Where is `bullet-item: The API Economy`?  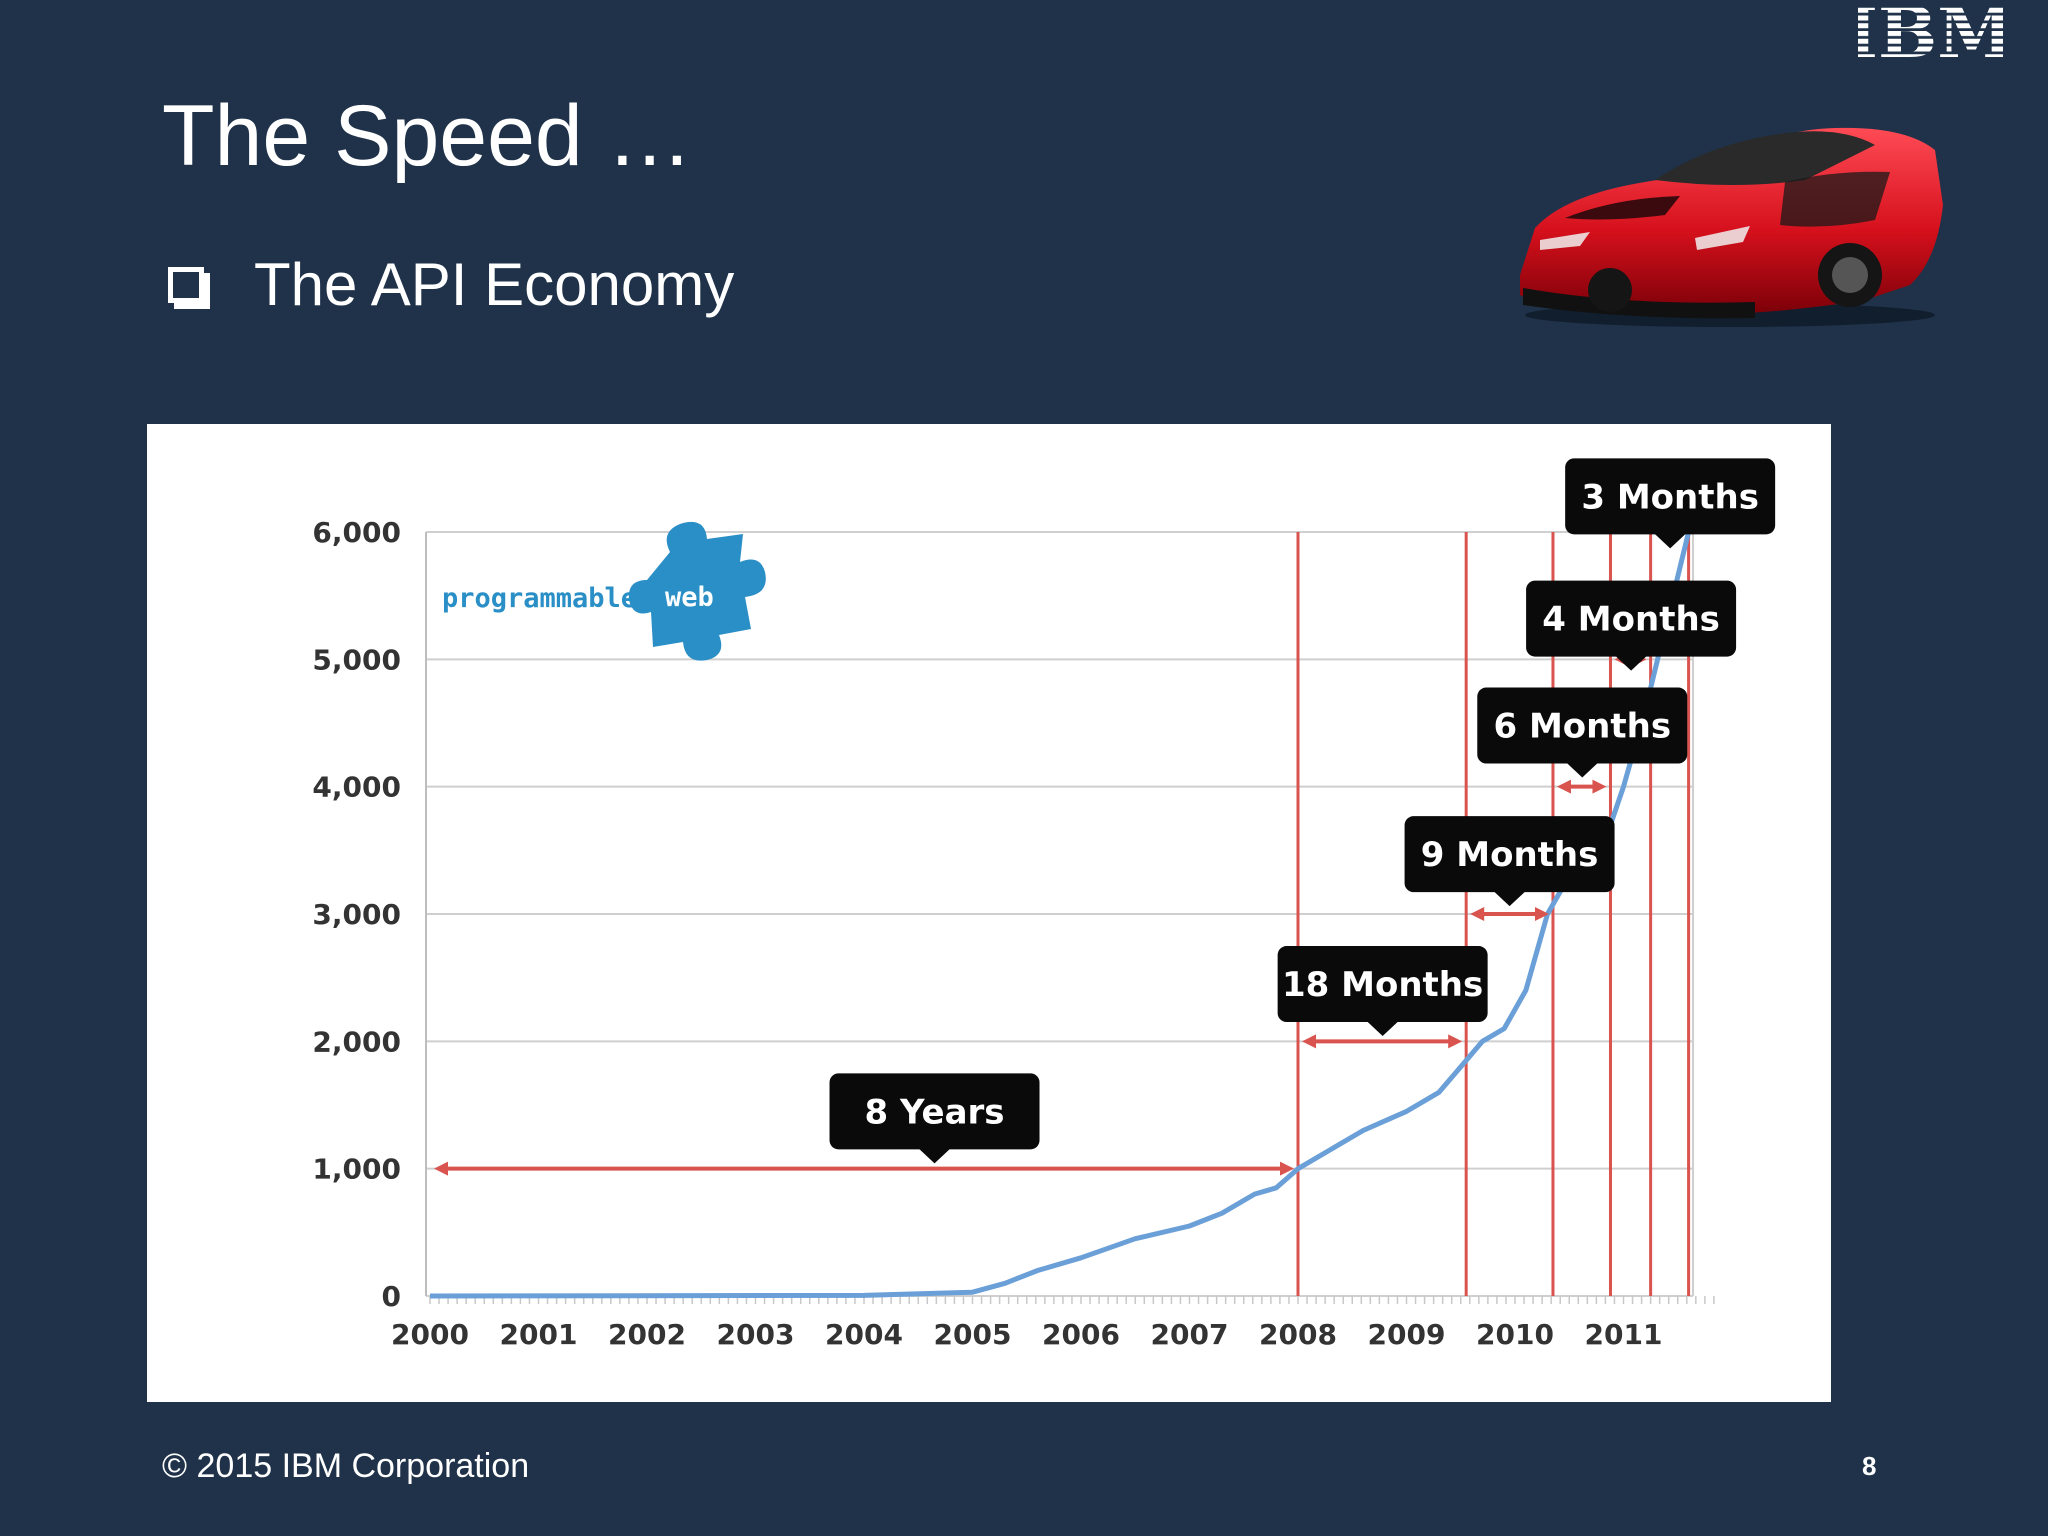 bullet-item: The API Economy is located at coordinates (451, 285).